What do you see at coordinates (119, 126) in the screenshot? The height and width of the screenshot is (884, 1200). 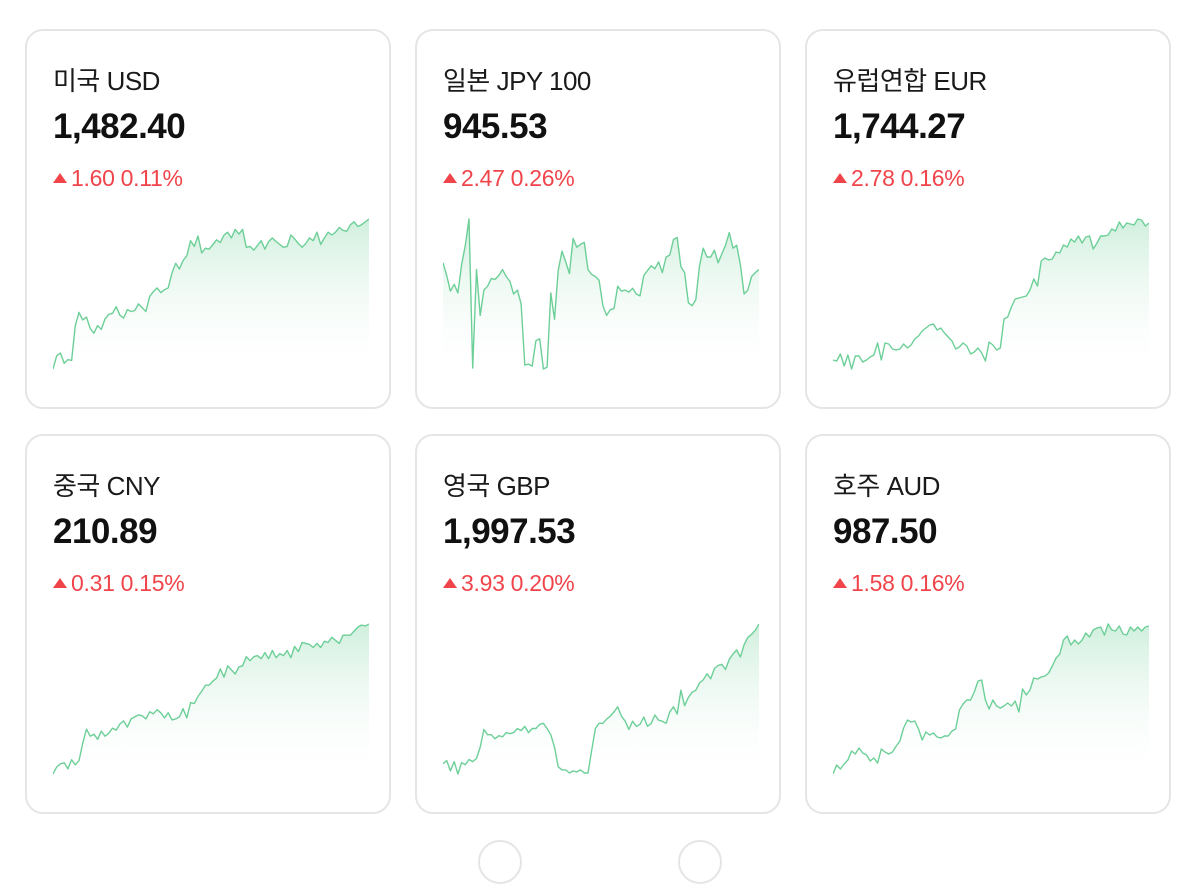 I see `exchange-rate-value: 1,482.40` at bounding box center [119, 126].